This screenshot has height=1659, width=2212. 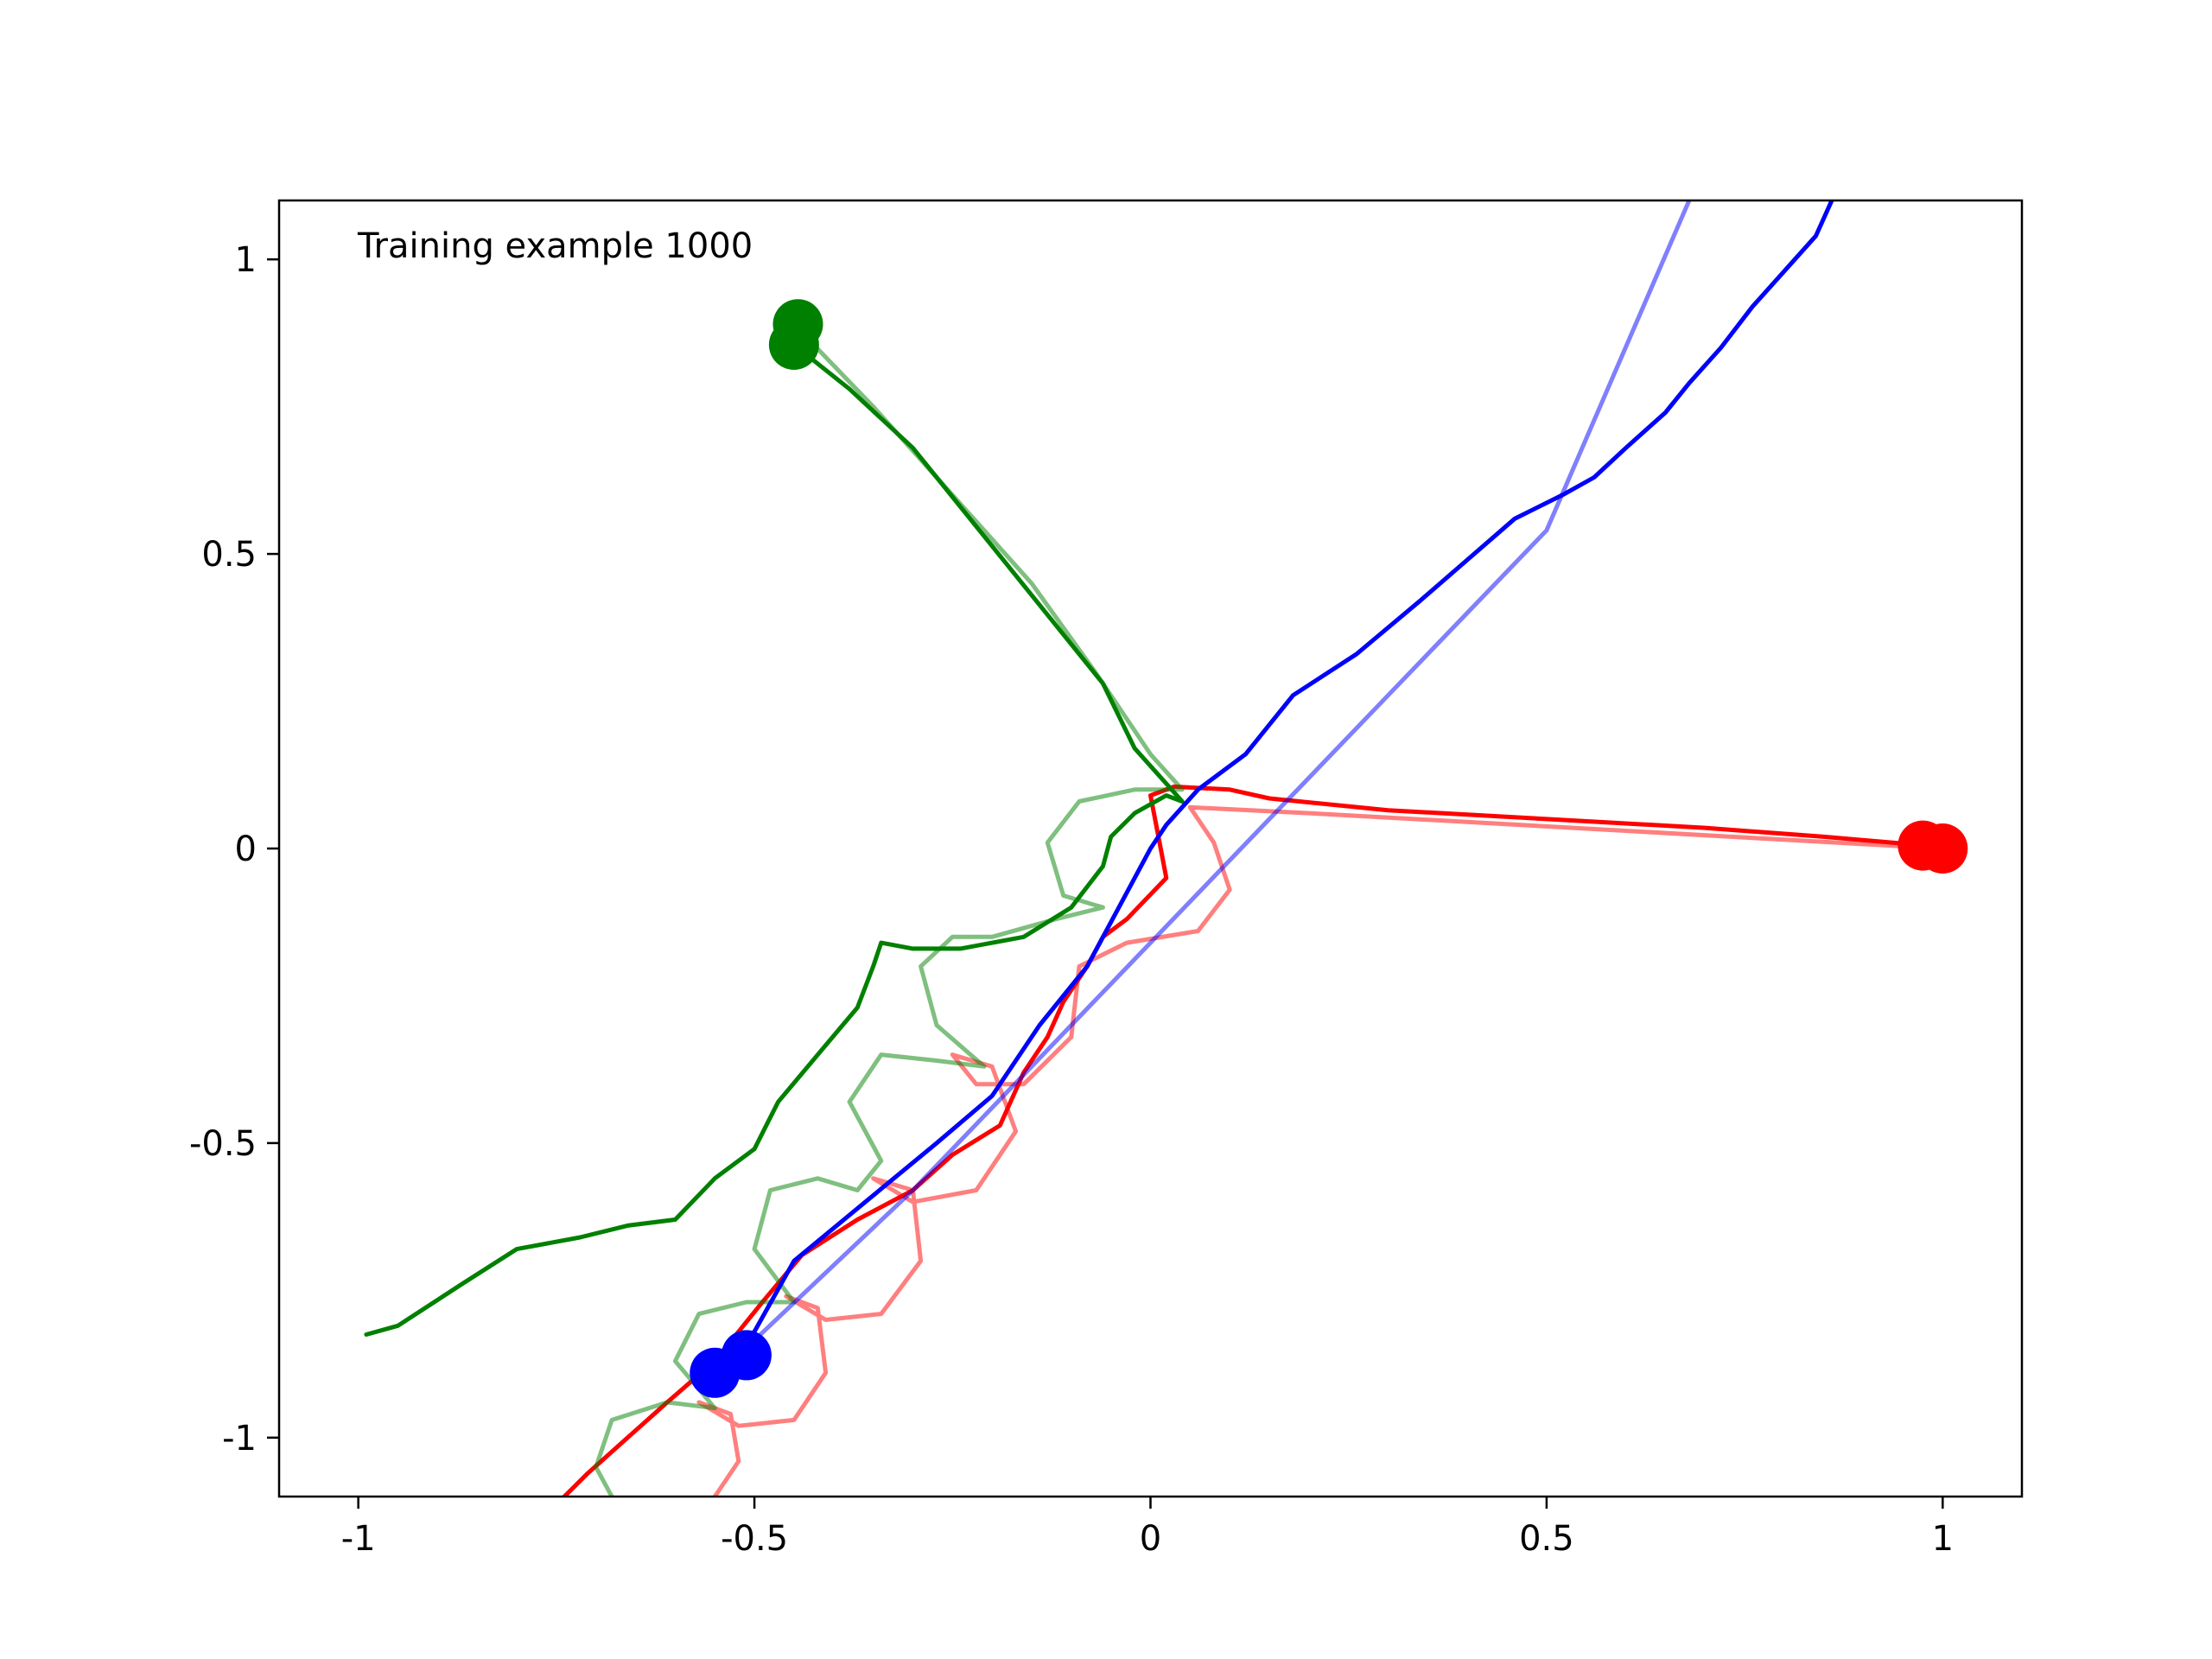 What do you see at coordinates (234, 849) in the screenshot?
I see `y-axis: -1 -0.5 0 0.5 1` at bounding box center [234, 849].